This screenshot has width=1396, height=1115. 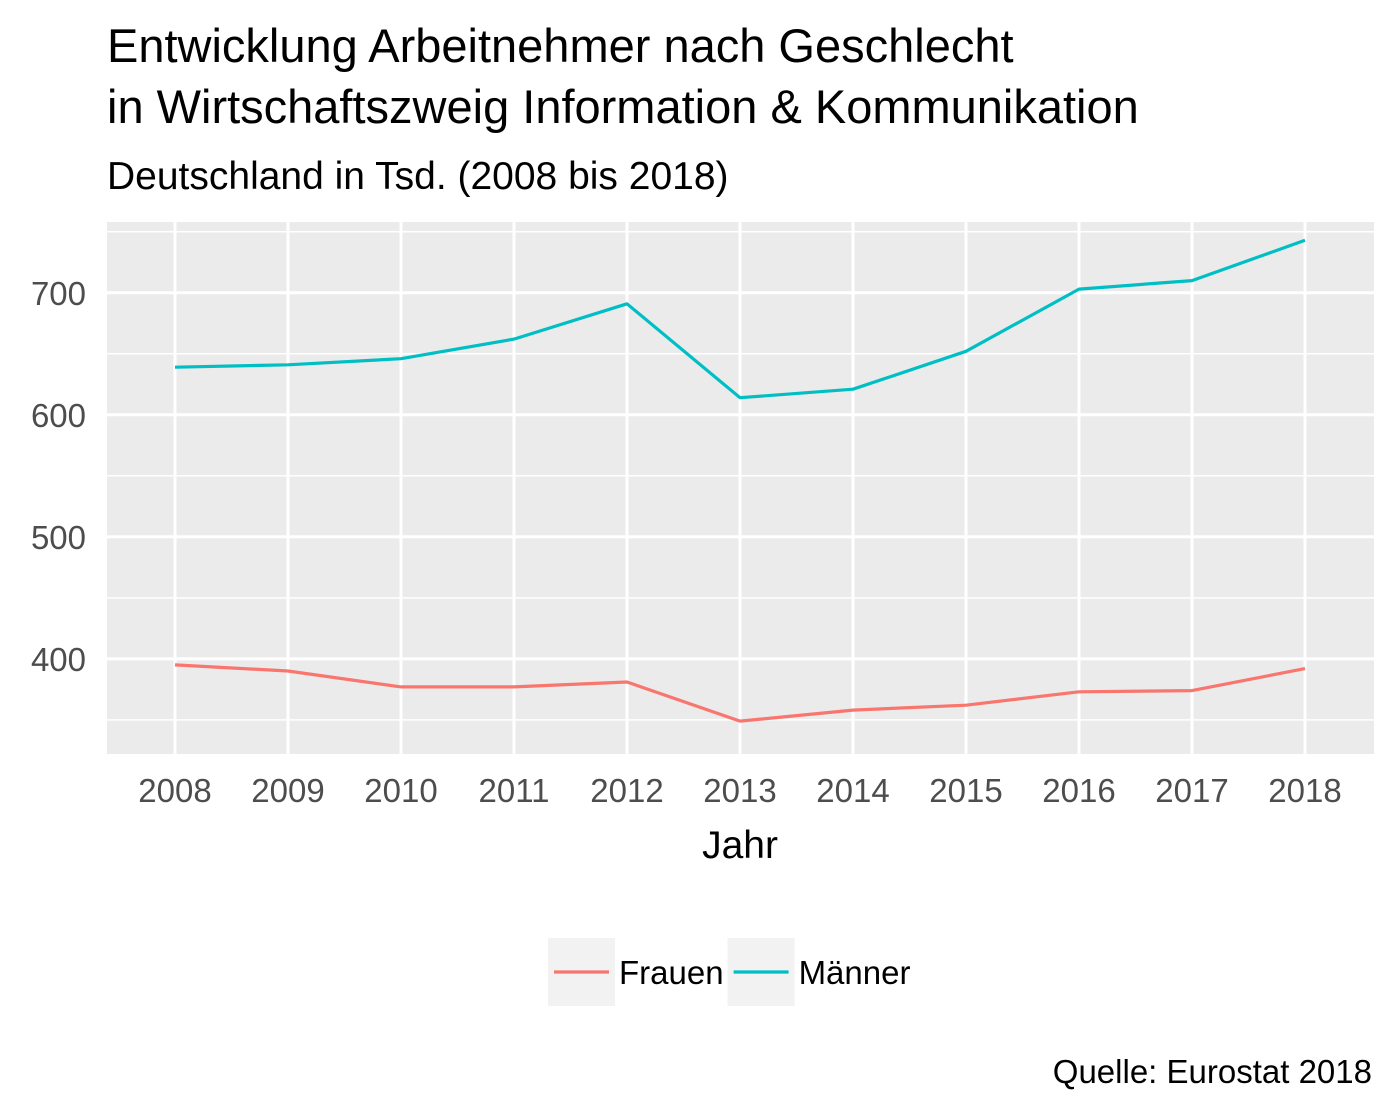 I want to click on chart-subtitle: Deutschland in Tsd. (2008 bis 2018), so click(x=418, y=176).